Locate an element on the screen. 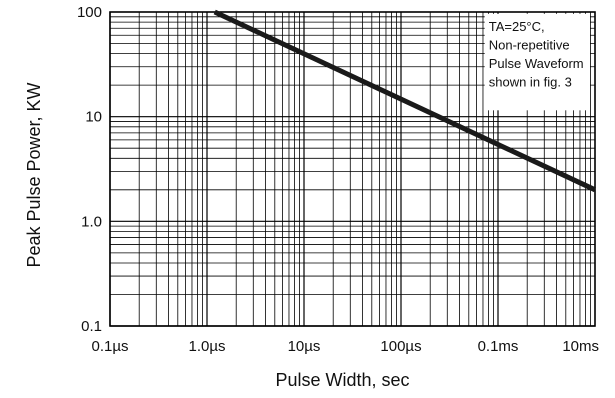 The width and height of the screenshot is (615, 398). y-tick-label: 100 is located at coordinates (89, 12).